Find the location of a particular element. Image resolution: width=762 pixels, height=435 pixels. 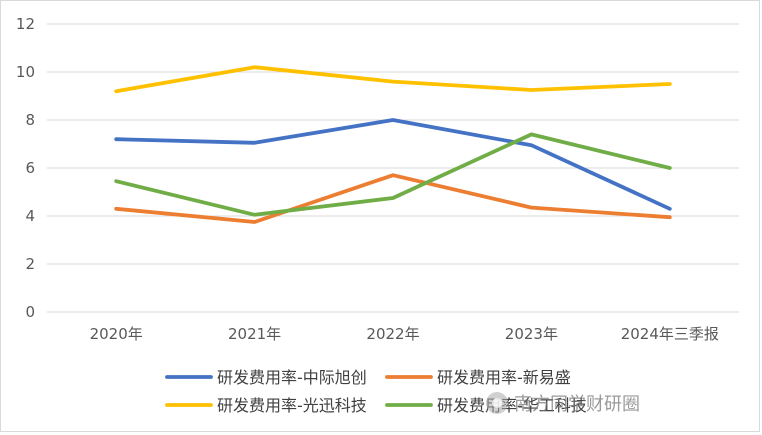

watermark: 南方同学财研圈 is located at coordinates (563, 403).